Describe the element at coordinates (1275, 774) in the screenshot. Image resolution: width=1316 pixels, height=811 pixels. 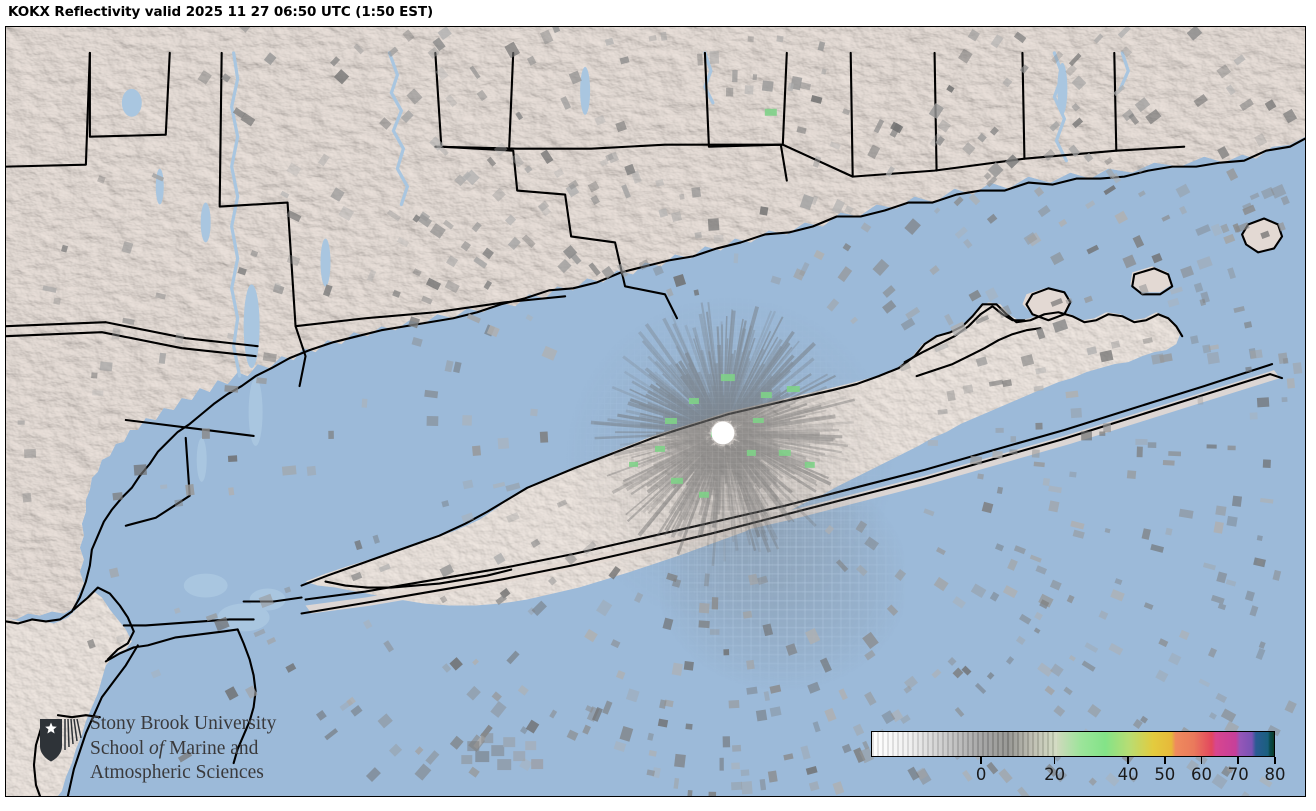
I see `colorbar-tick-label: 80` at that location.